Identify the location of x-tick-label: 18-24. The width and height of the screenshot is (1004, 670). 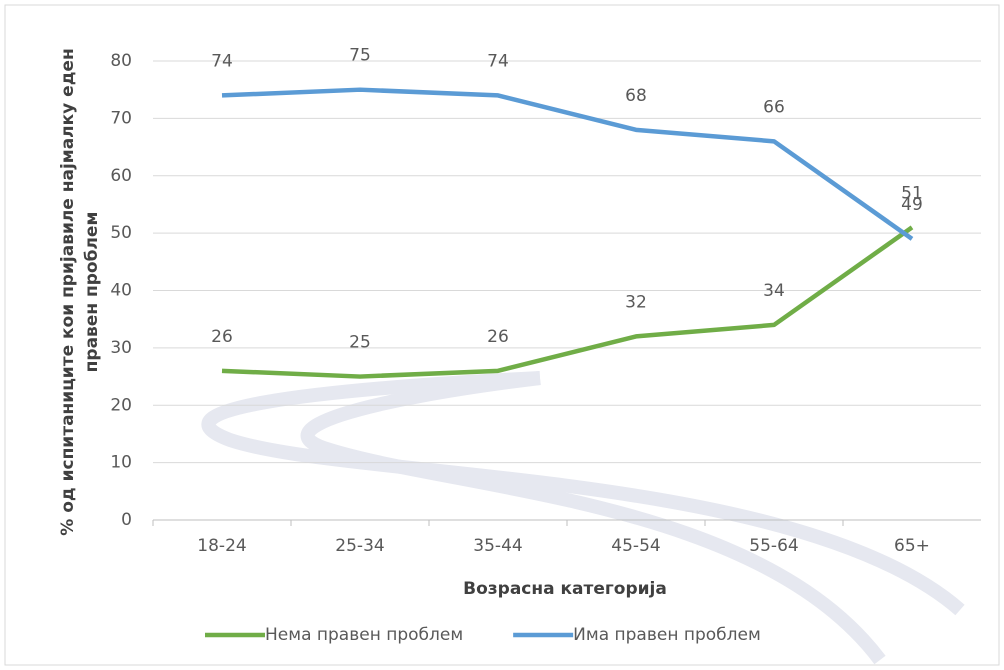
(221, 546).